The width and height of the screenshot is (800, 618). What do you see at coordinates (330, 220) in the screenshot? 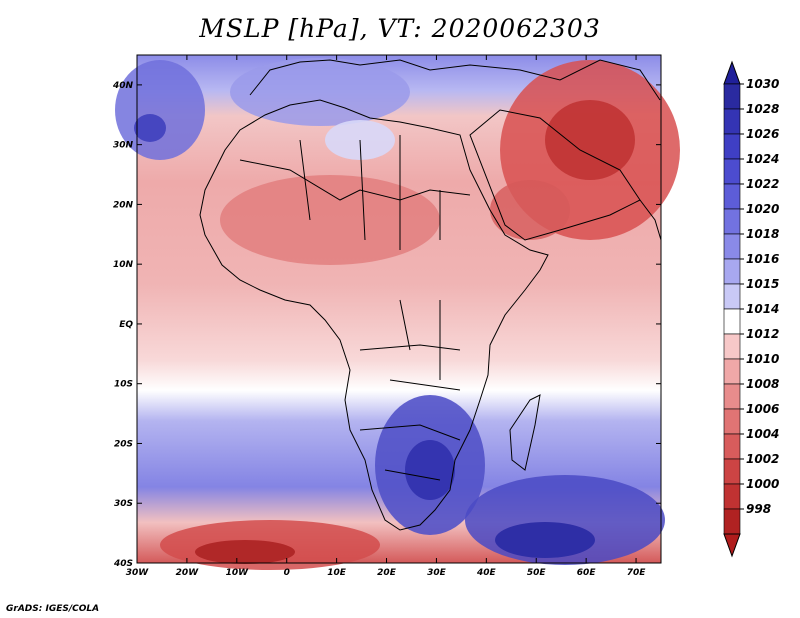
I see `sahara-low` at bounding box center [330, 220].